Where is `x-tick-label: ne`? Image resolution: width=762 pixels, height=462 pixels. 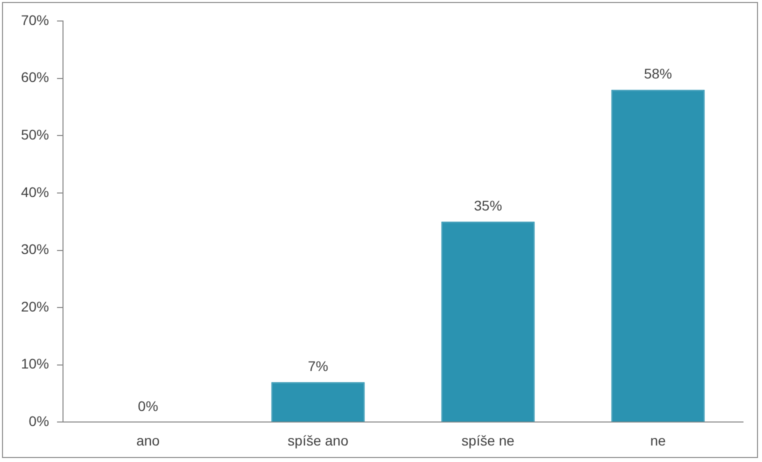
x-tick-label: ne is located at coordinates (658, 440).